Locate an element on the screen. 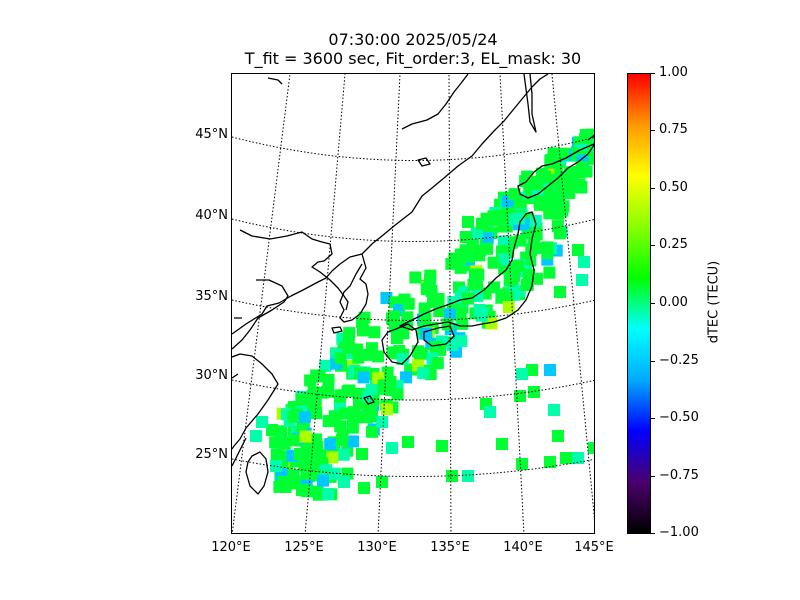  coastline-honshu is located at coordinates (468, 271).